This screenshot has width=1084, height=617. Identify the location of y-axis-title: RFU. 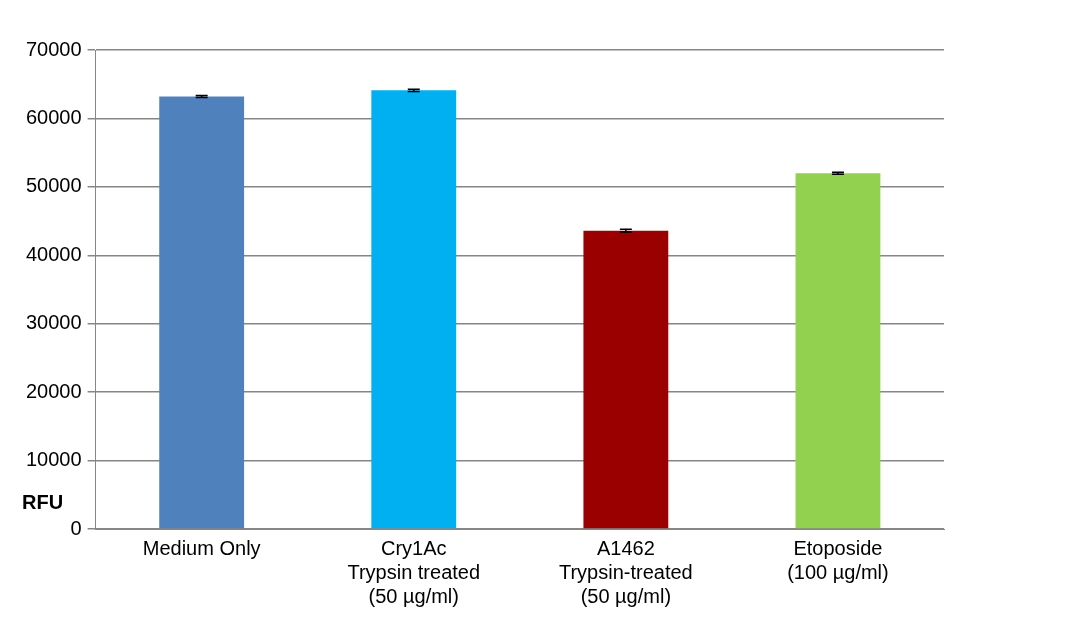
(43, 501).